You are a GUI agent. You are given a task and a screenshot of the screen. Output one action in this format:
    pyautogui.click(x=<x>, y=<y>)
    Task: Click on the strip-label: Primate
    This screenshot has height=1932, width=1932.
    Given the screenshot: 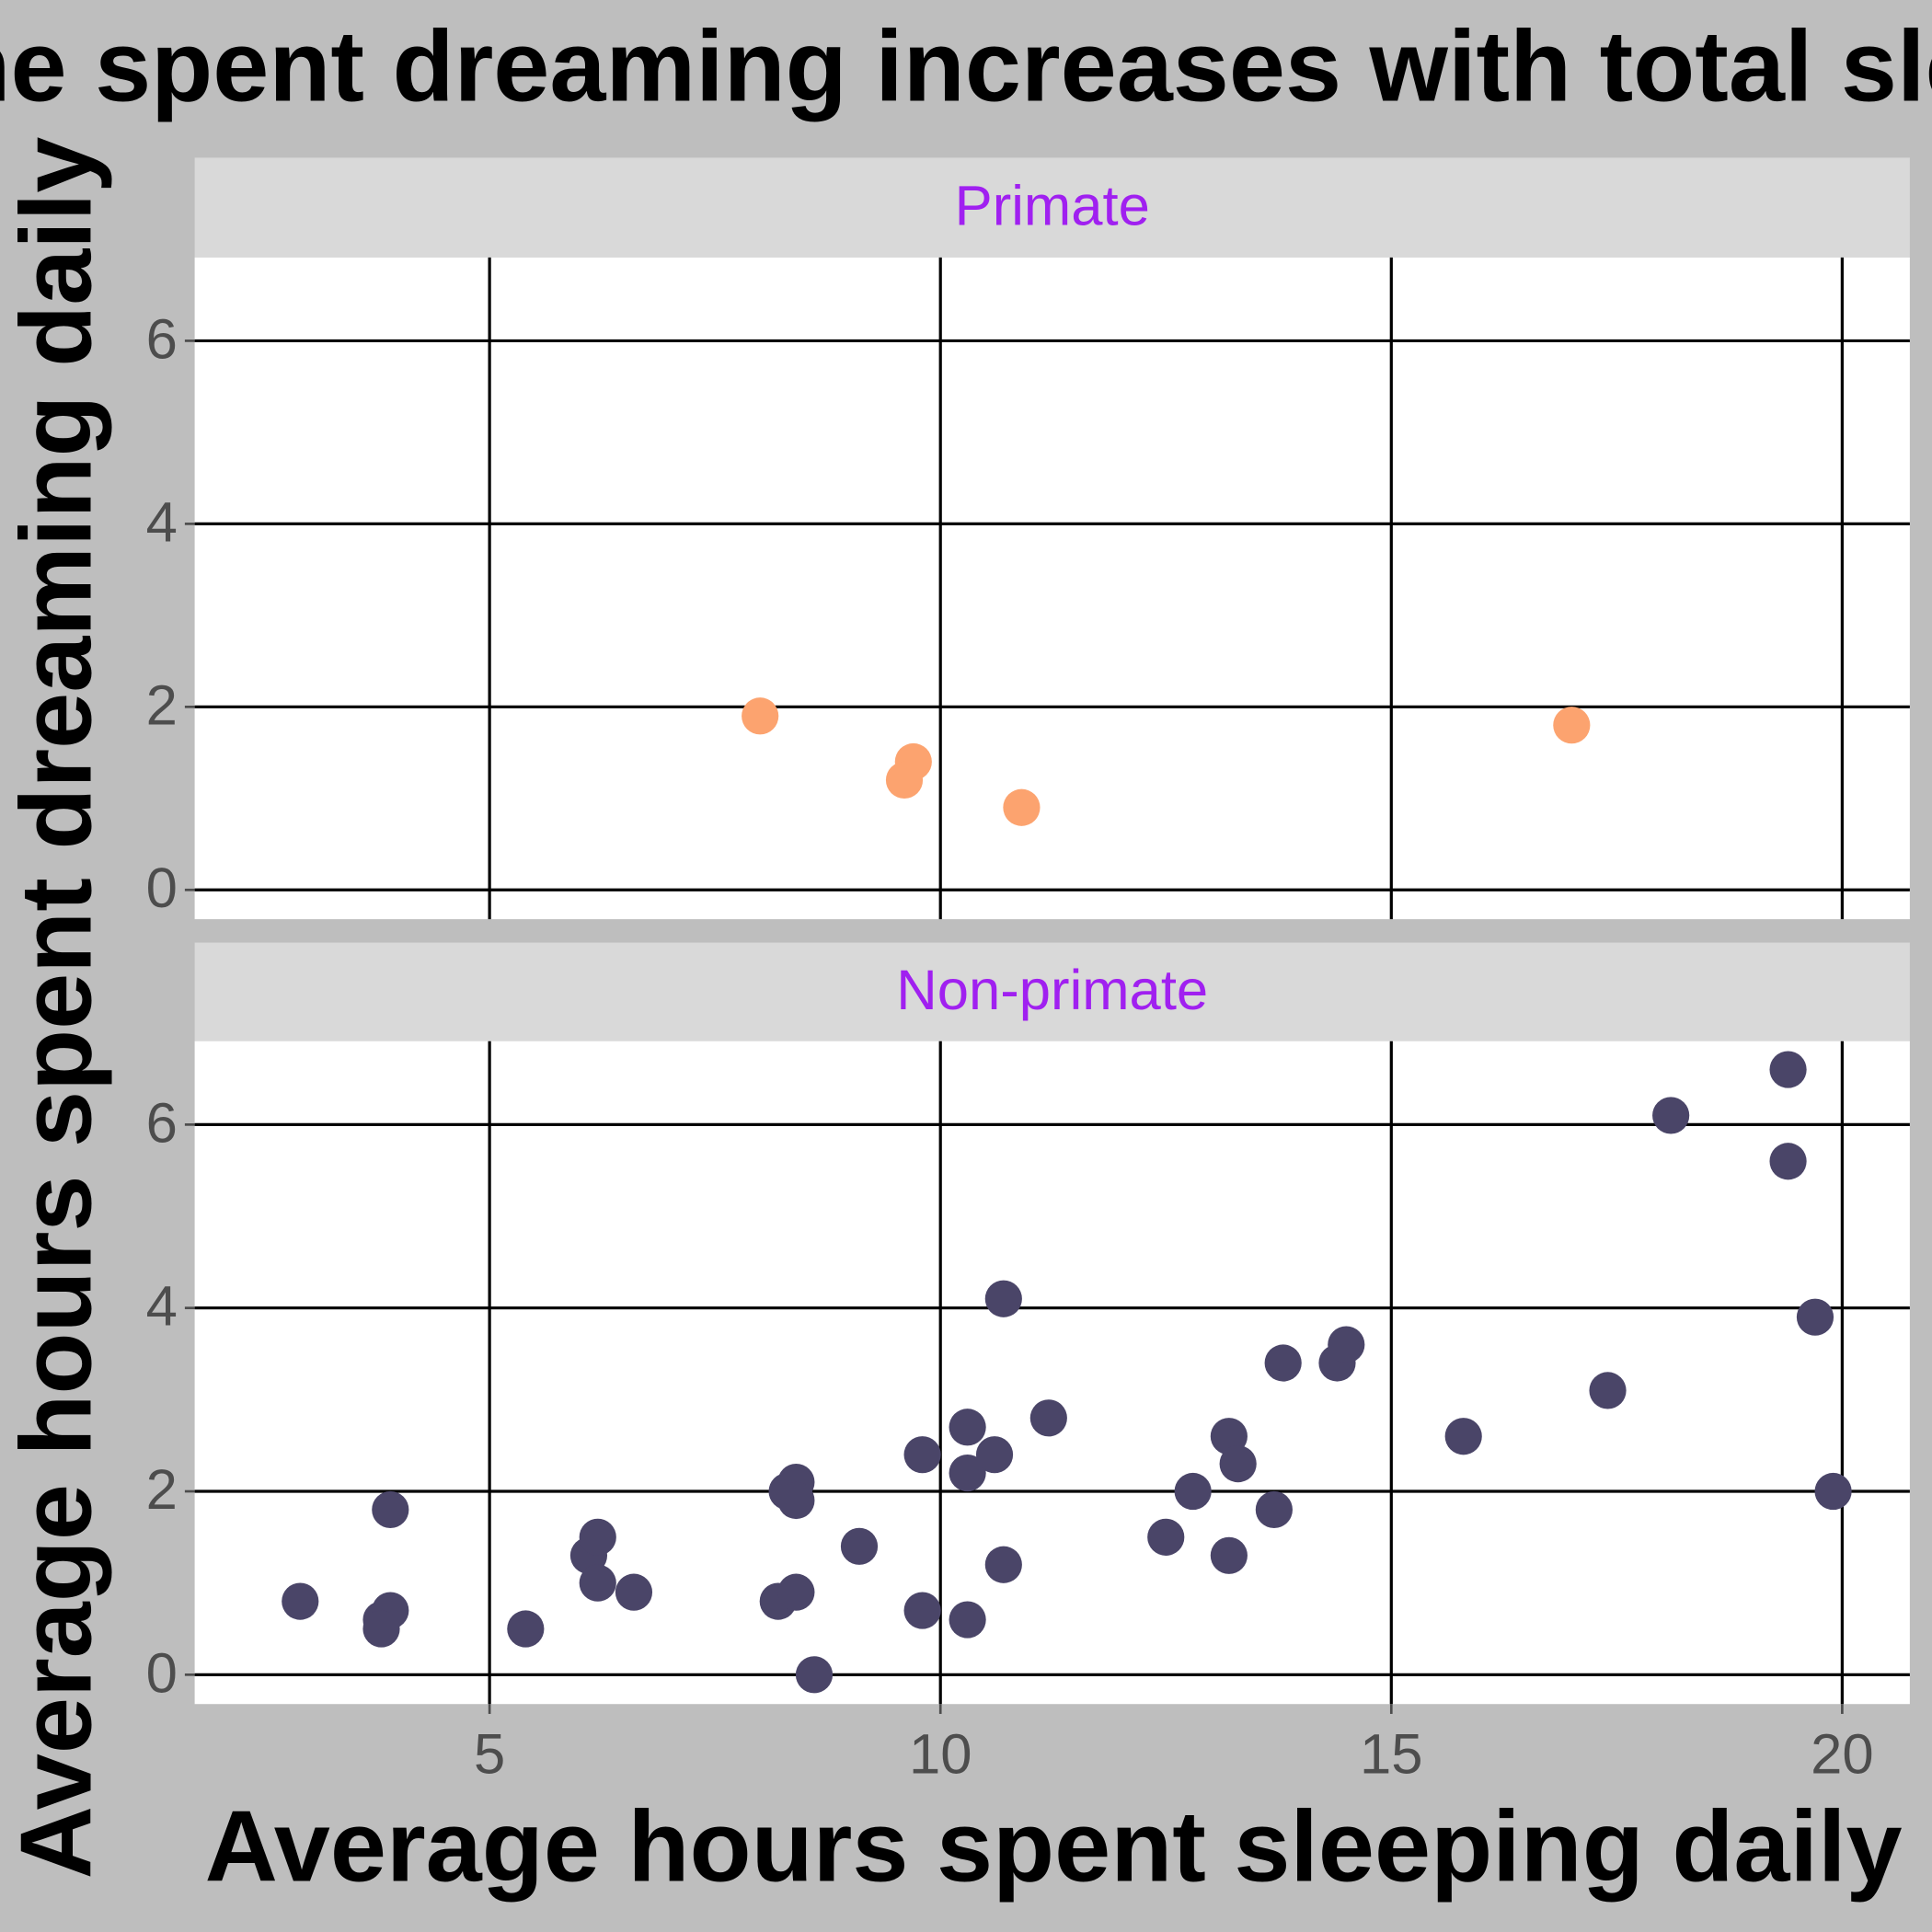 What is the action you would take?
    pyautogui.click(x=1052, y=206)
    